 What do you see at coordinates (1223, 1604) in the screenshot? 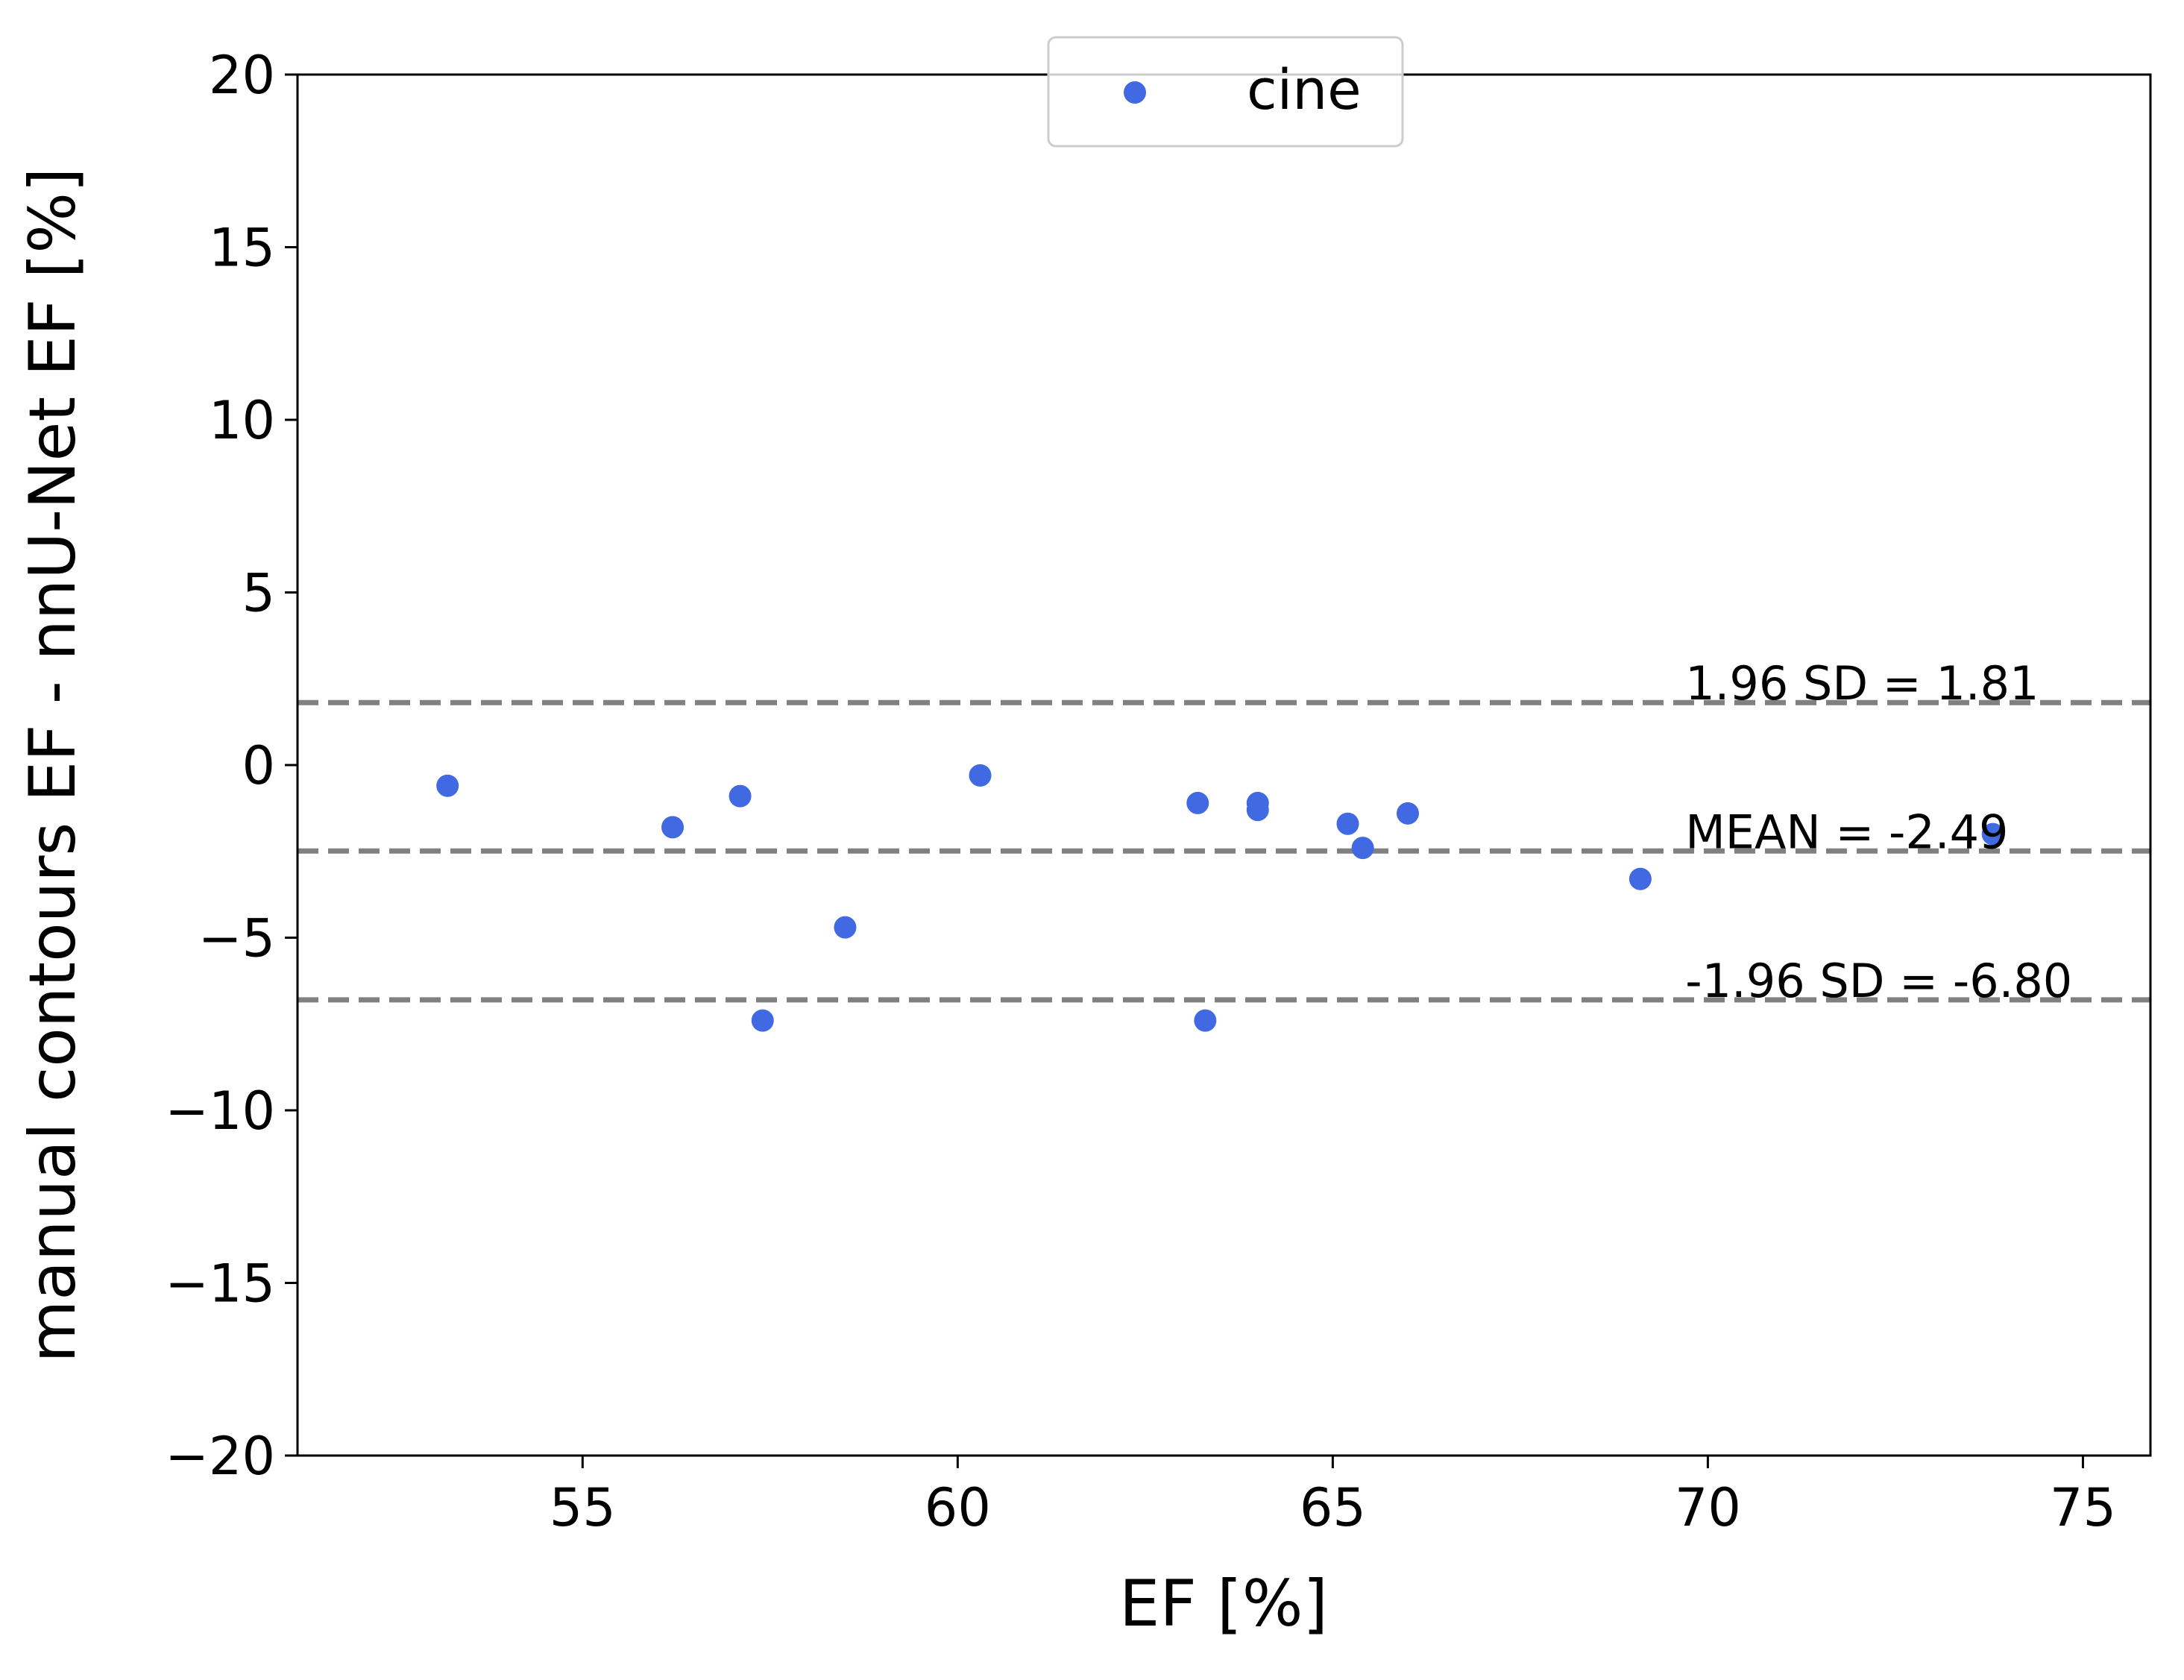
I see `x-axis-label: EF [%]` at bounding box center [1223, 1604].